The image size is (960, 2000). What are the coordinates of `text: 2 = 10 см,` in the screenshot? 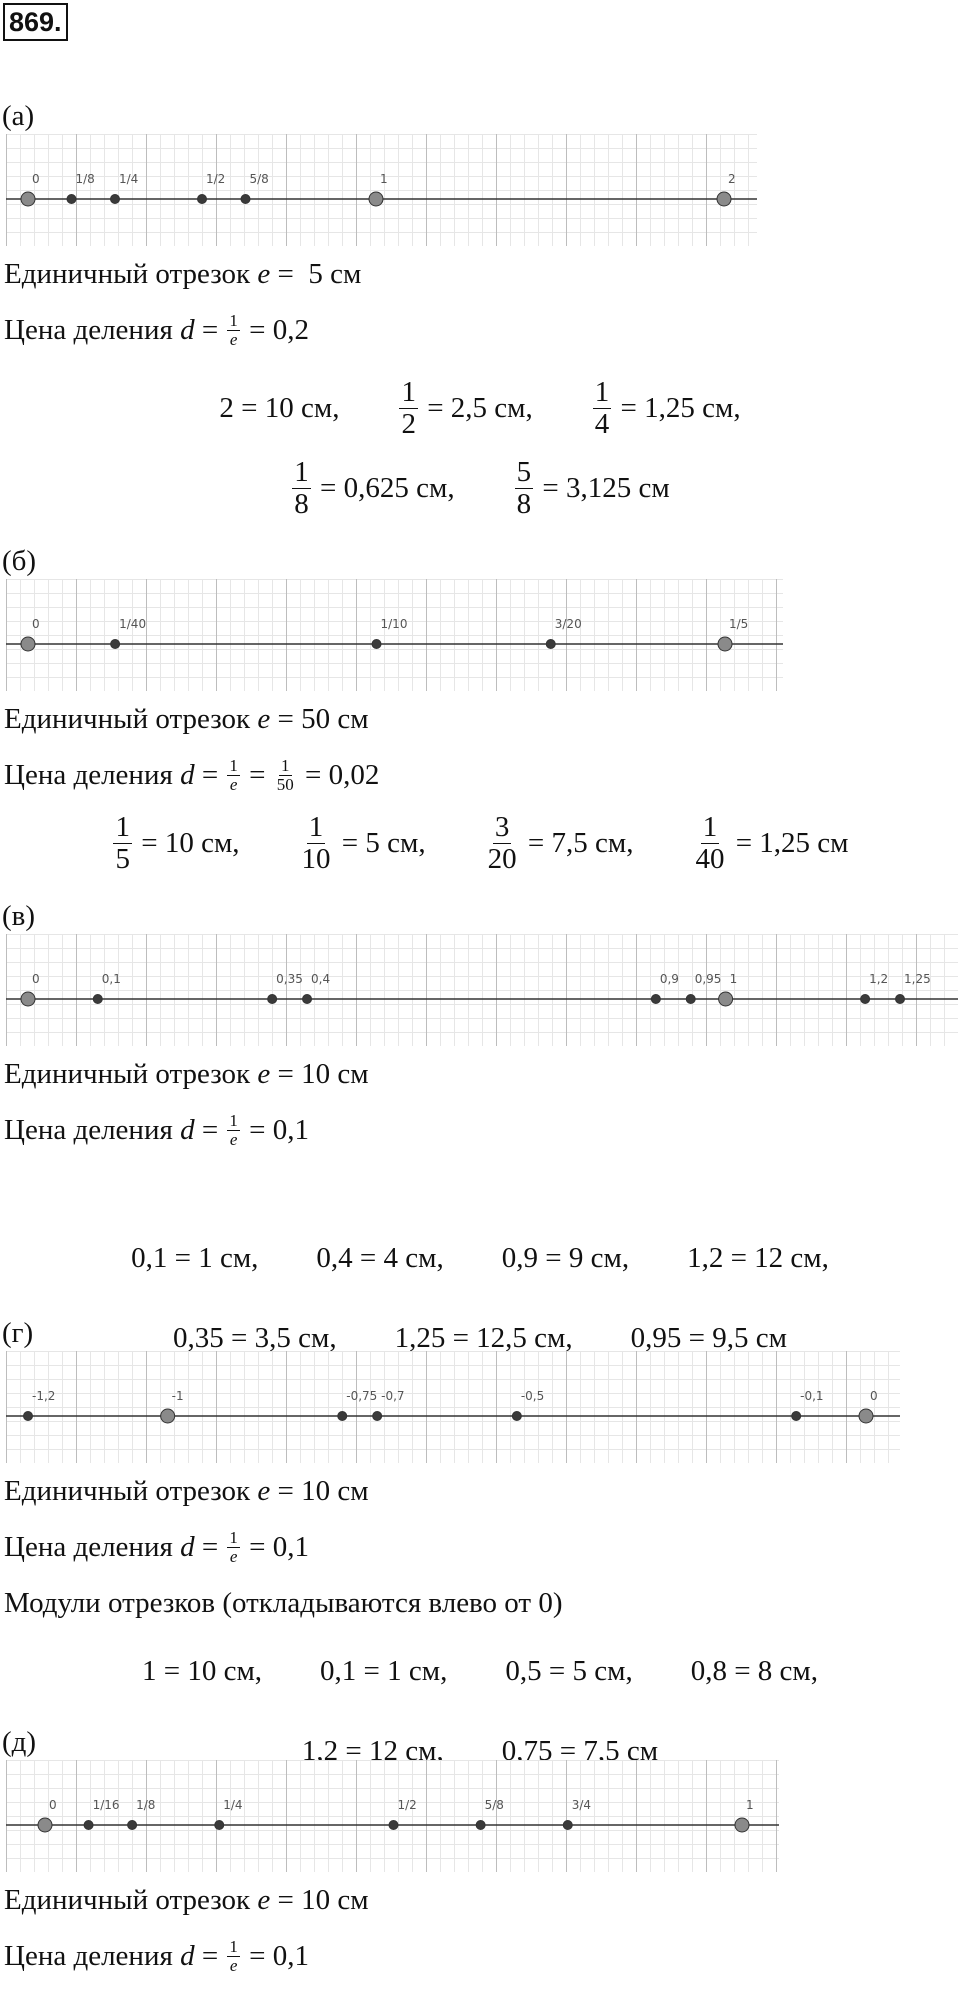 It's located at (279, 407).